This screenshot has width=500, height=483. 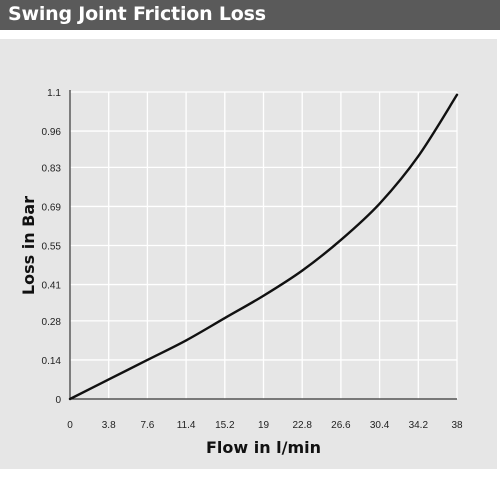 I want to click on title-bar: Swing Joint Friction Loss, so click(x=250, y=15).